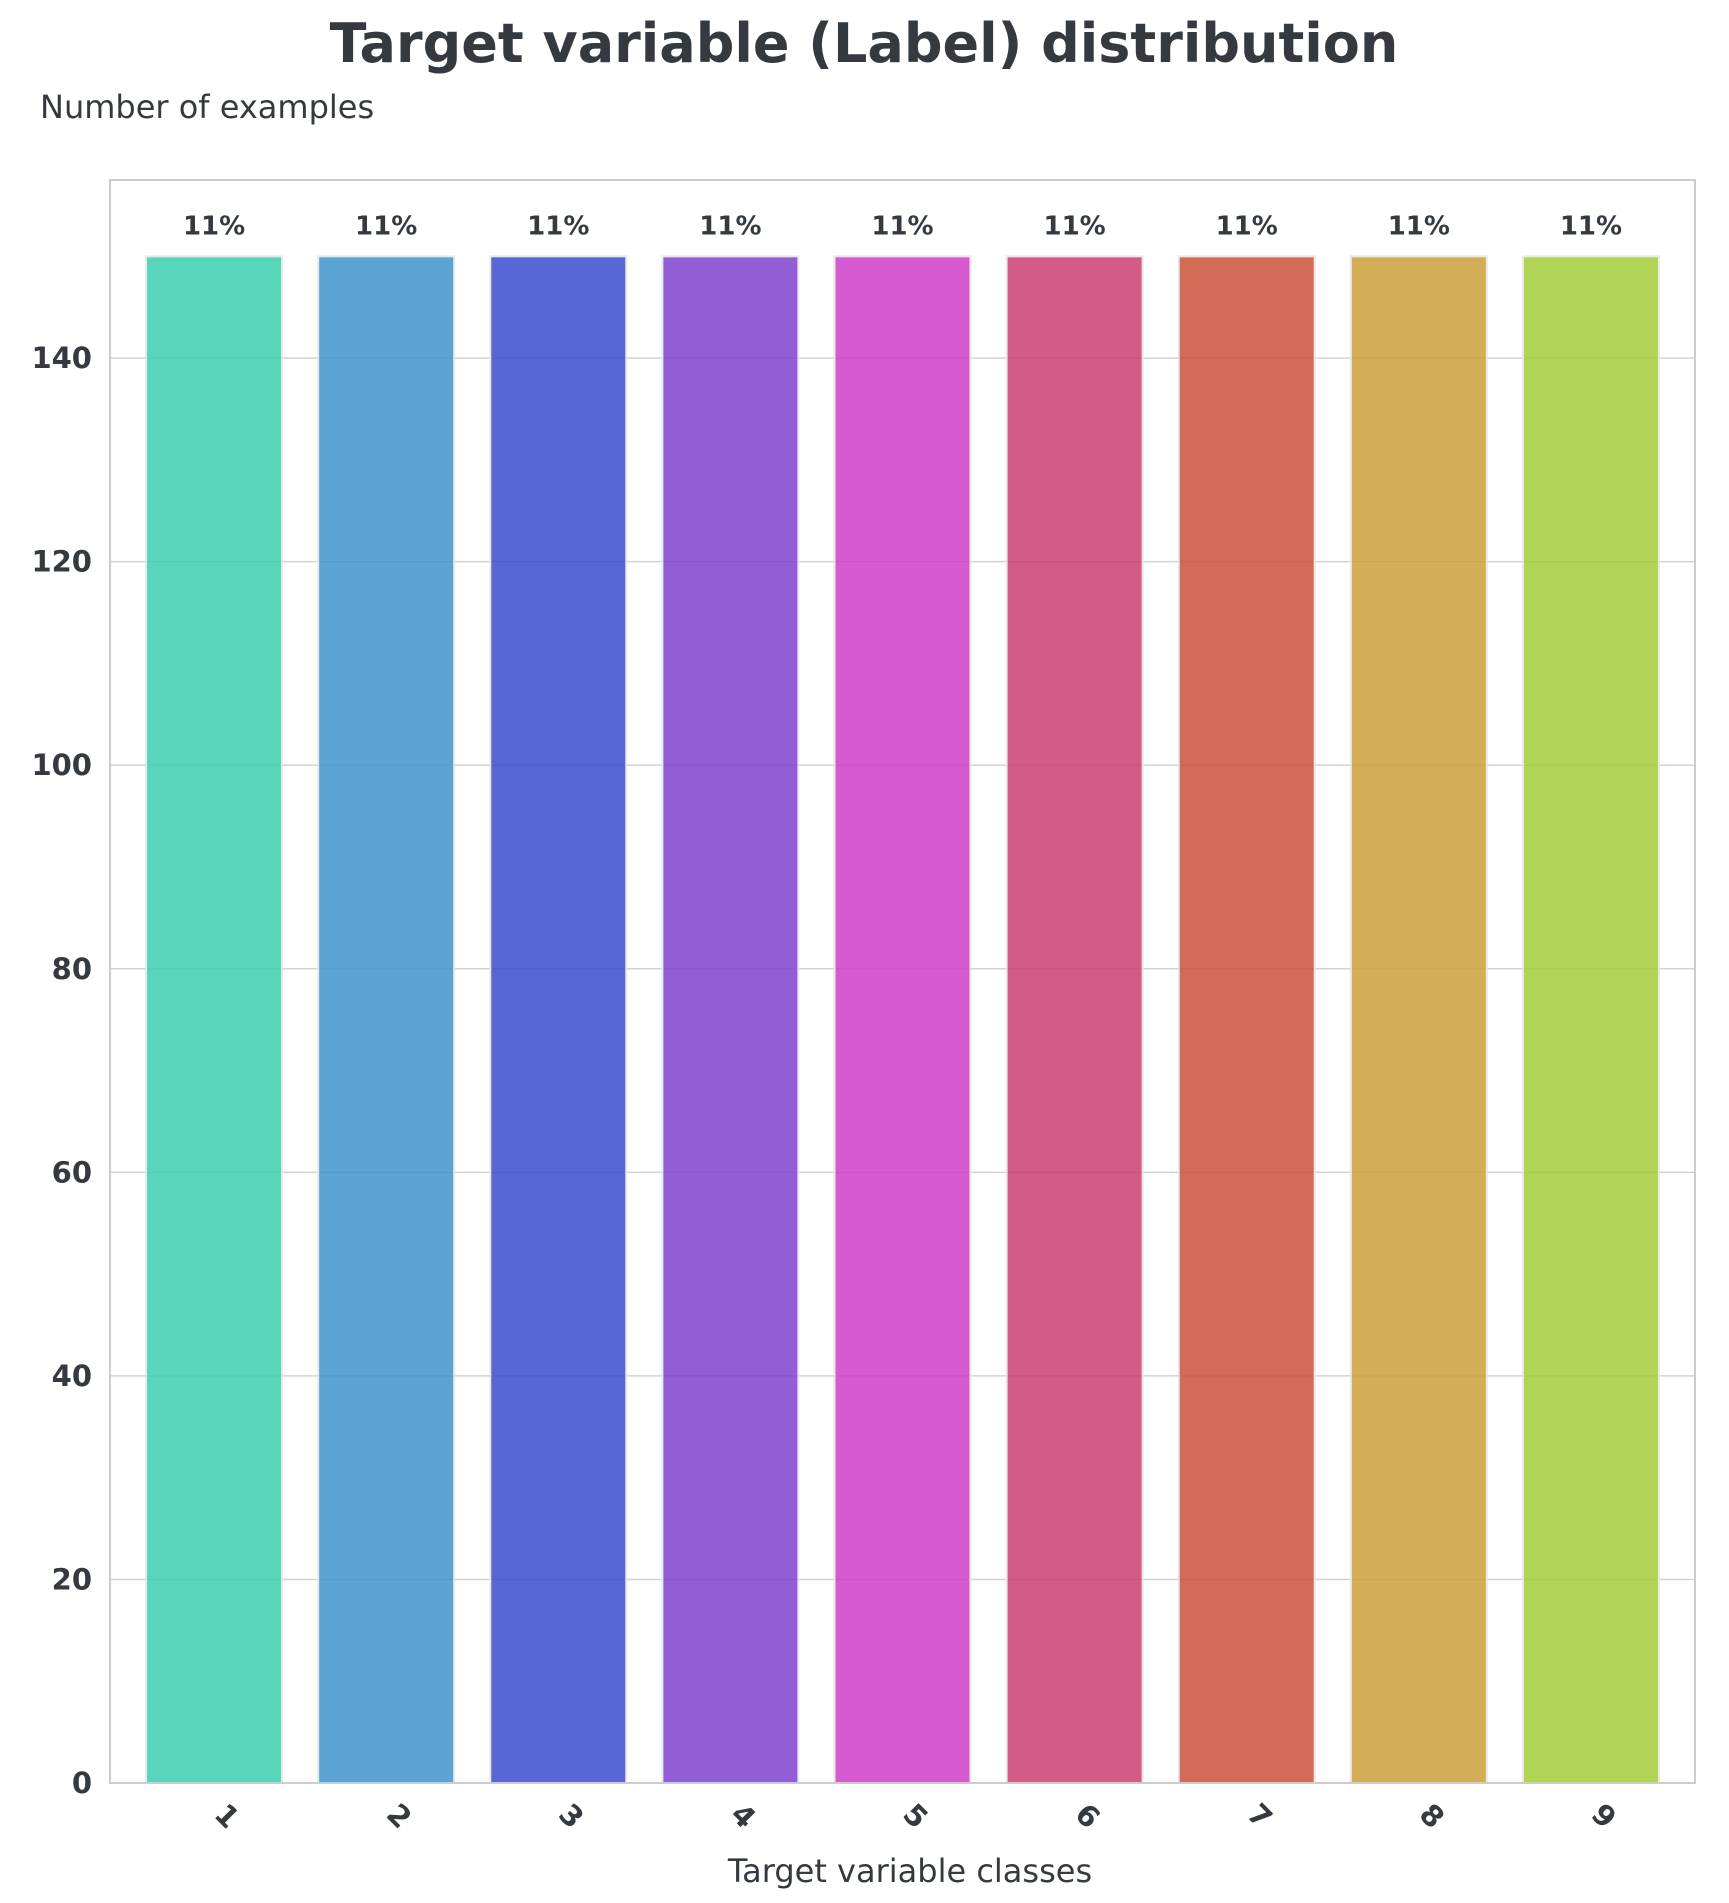  I want to click on x-tick-label-4: 4, so click(743, 1816).